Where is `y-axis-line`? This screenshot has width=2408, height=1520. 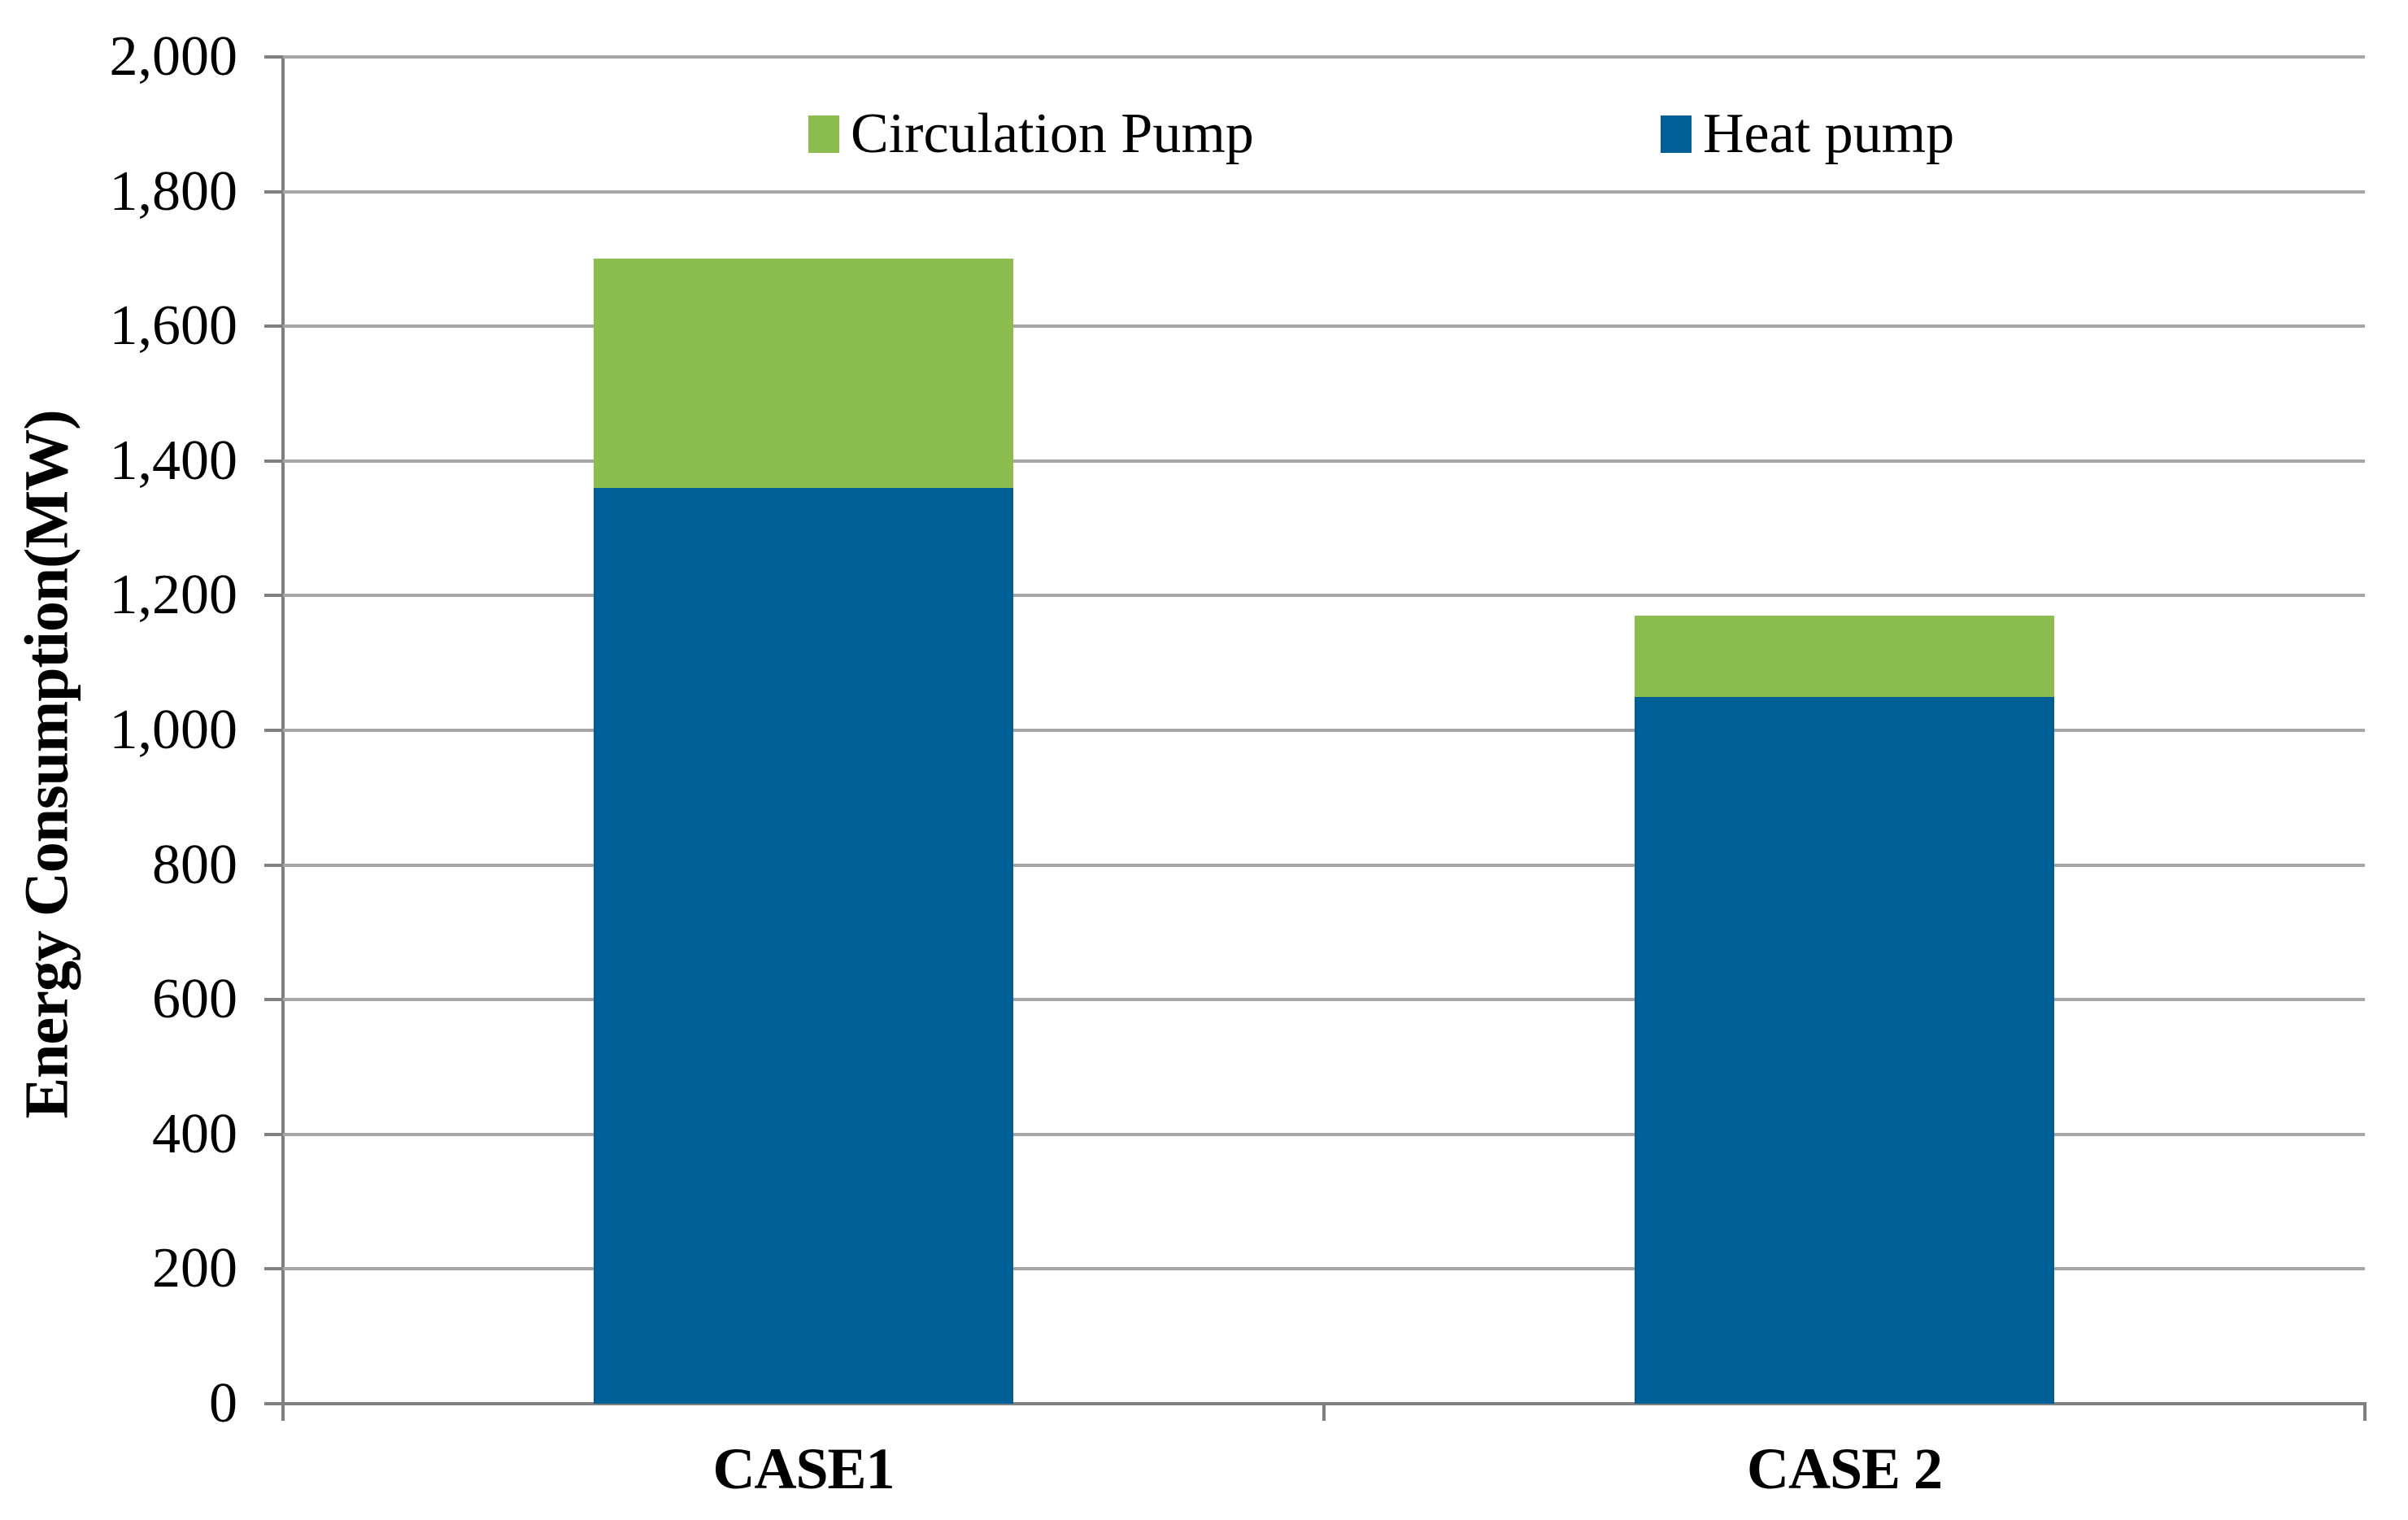 y-axis-line is located at coordinates (283, 739).